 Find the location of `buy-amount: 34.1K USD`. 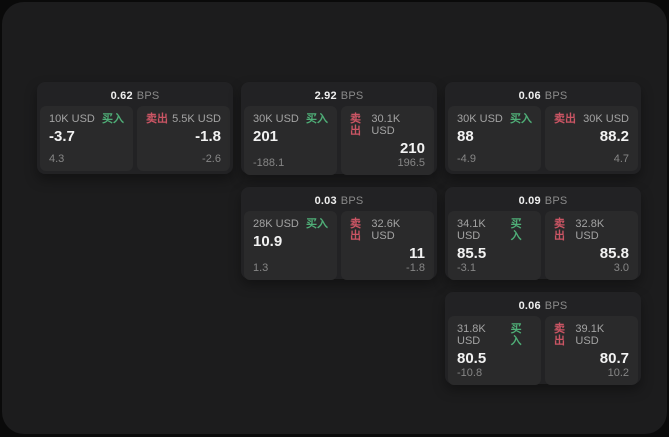

buy-amount: 34.1K USD is located at coordinates (471, 230).